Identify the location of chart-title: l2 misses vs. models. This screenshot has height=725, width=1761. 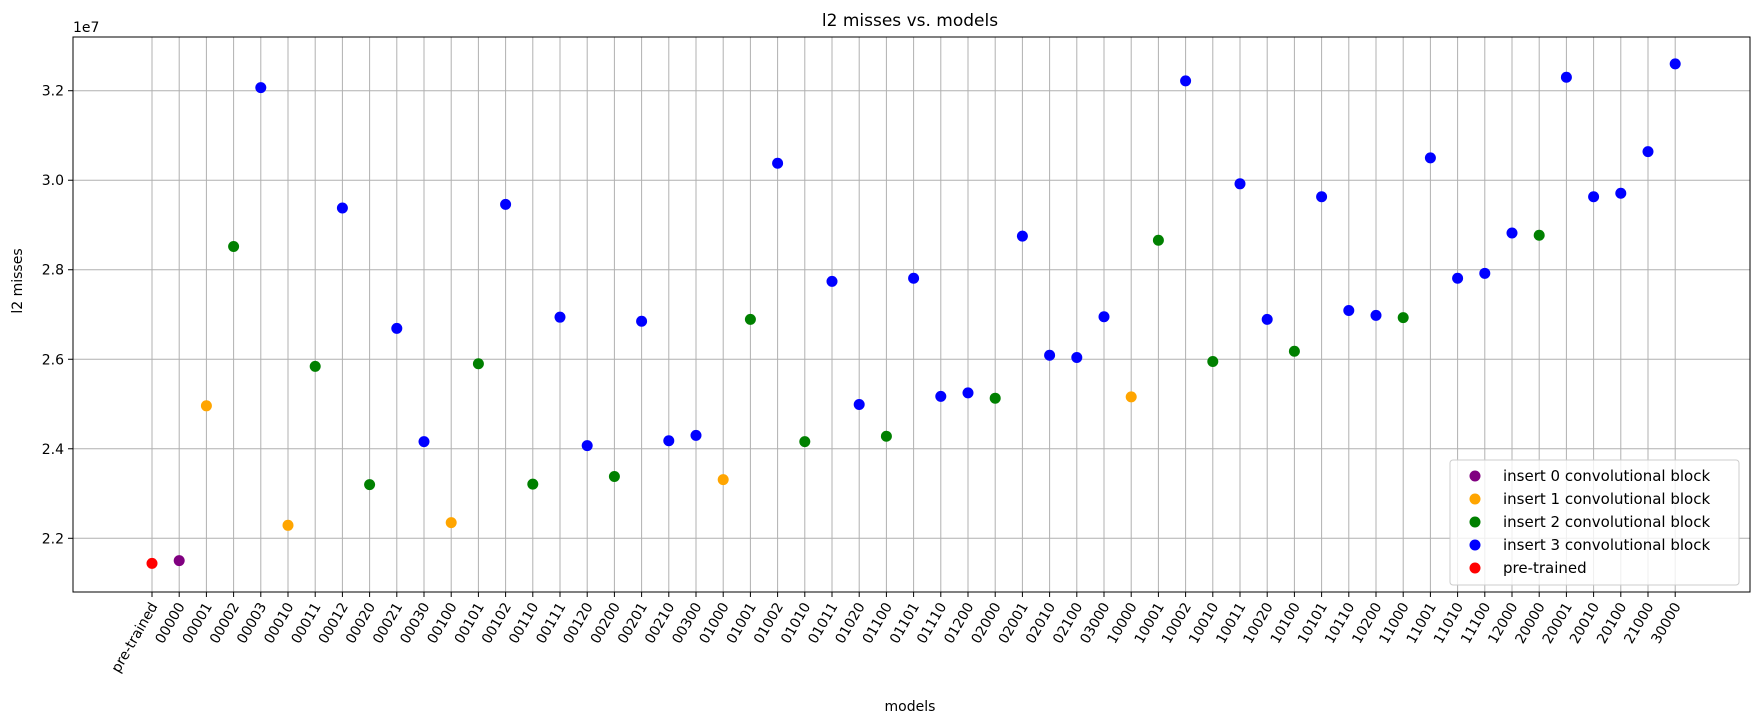
(910, 21).